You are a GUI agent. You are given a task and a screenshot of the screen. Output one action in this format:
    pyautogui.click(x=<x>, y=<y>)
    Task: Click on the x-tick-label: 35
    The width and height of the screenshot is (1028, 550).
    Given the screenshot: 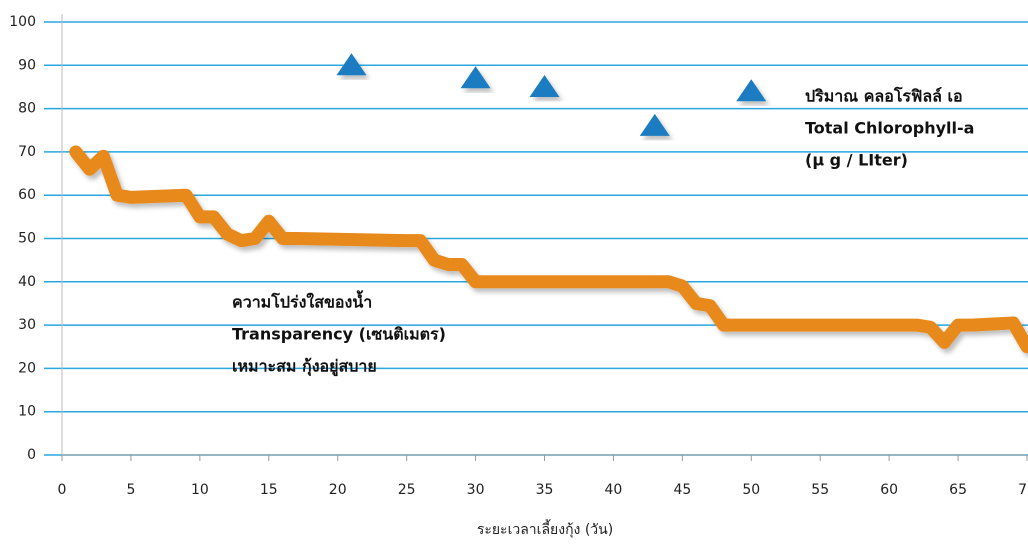 What is the action you would take?
    pyautogui.click(x=545, y=490)
    